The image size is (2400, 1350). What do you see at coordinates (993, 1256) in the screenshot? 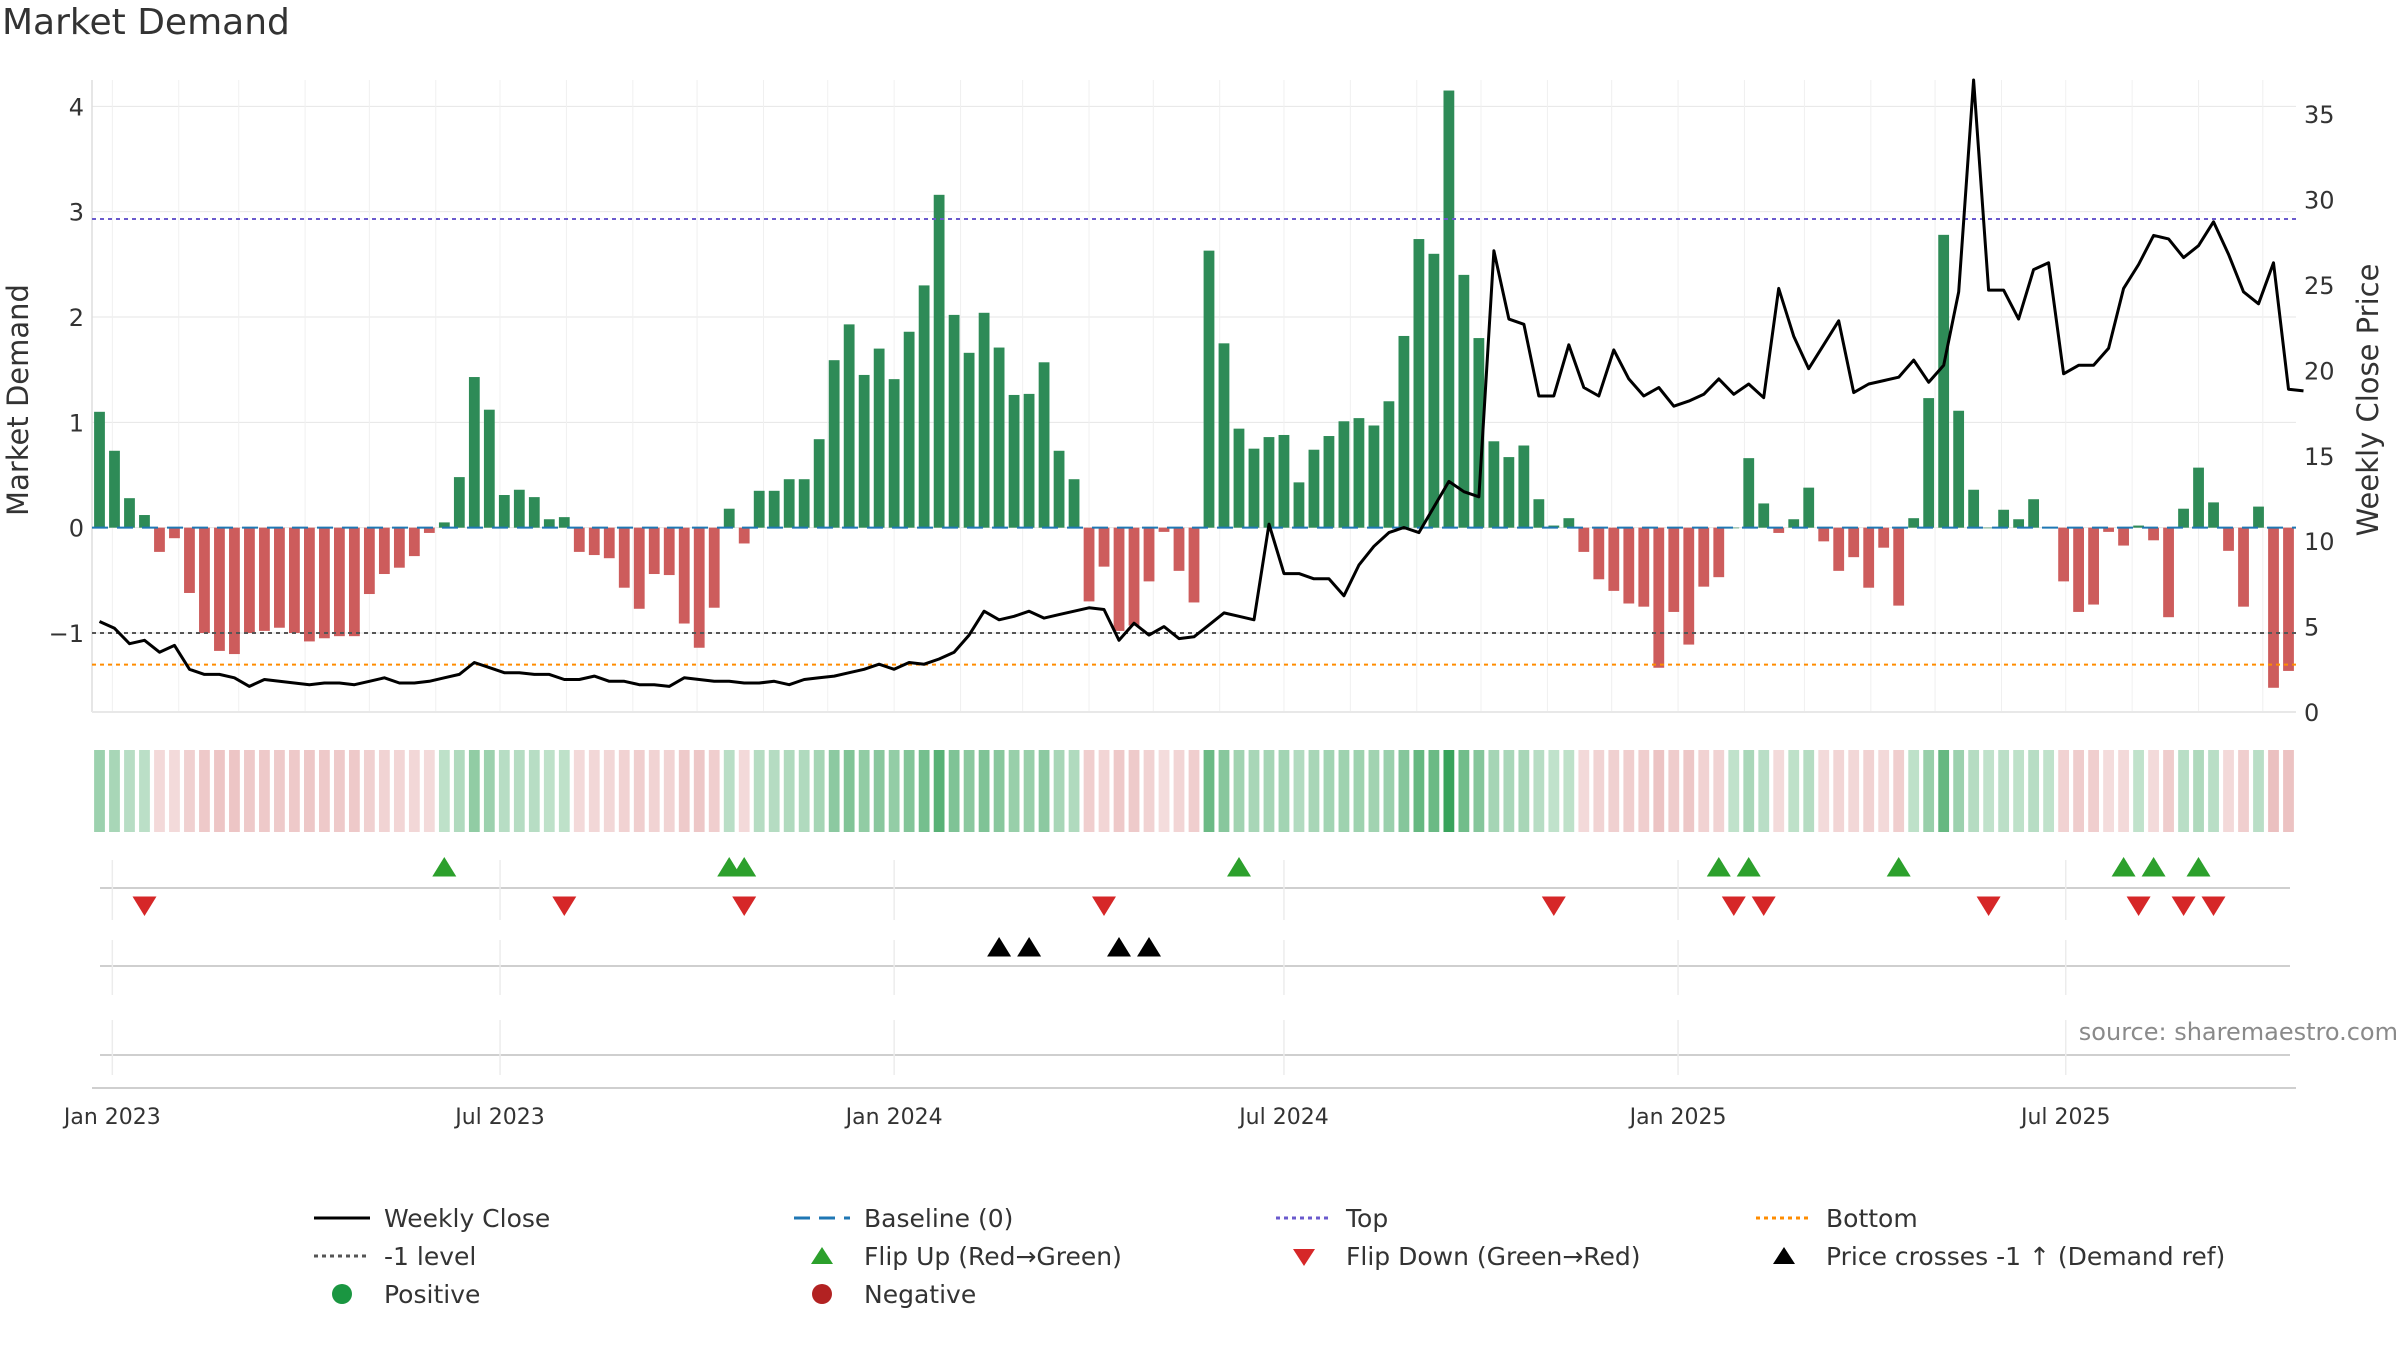
I see `legend-label: Flip Up (Red→Green)` at bounding box center [993, 1256].